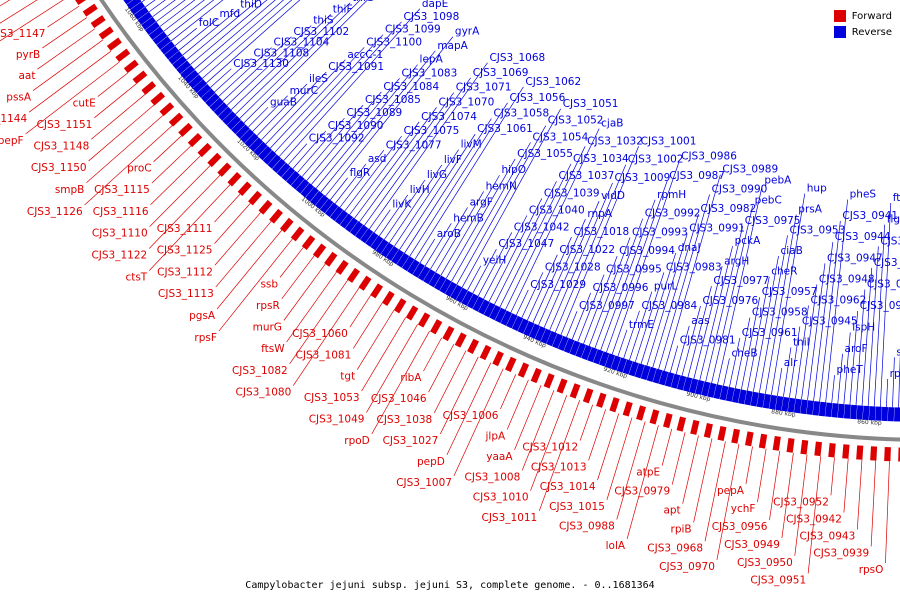 This screenshot has height=600, width=900. What do you see at coordinates (318, 79) in the screenshot?
I see `reverse-gene-label: ileS` at bounding box center [318, 79].